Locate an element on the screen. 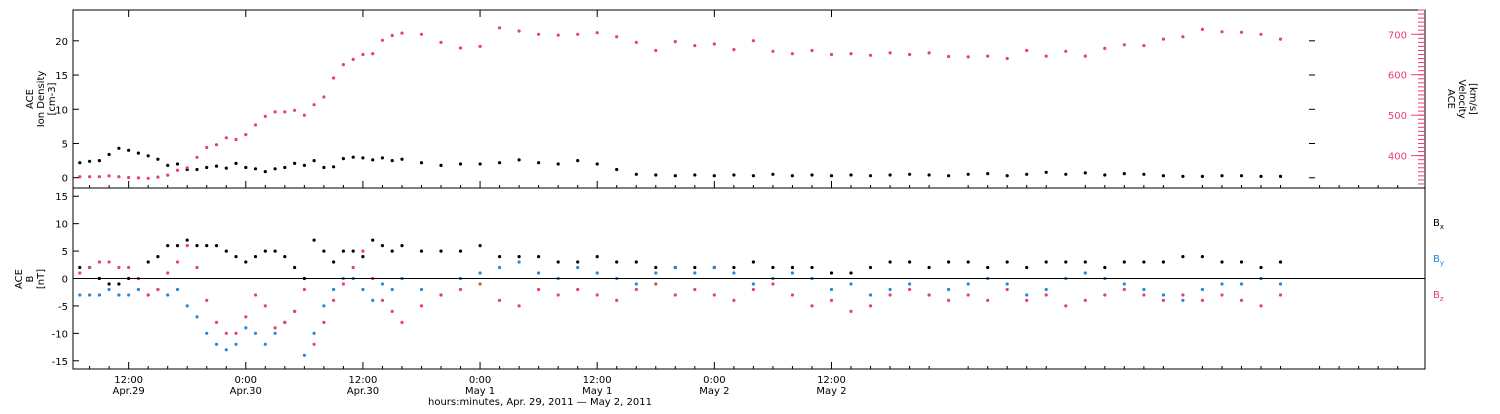  top-ytick-label: 5 is located at coordinates (65, 145).